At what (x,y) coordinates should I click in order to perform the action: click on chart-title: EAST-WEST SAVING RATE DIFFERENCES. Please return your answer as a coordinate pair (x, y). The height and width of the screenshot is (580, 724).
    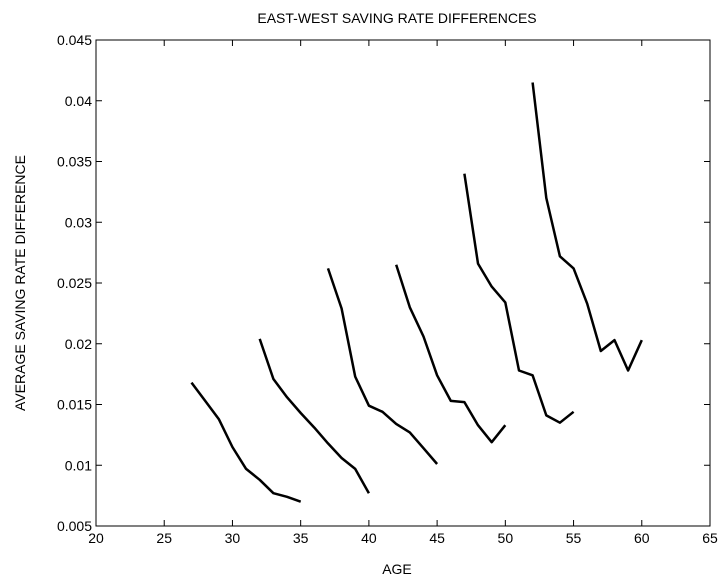
    Looking at the image, I should click on (396, 18).